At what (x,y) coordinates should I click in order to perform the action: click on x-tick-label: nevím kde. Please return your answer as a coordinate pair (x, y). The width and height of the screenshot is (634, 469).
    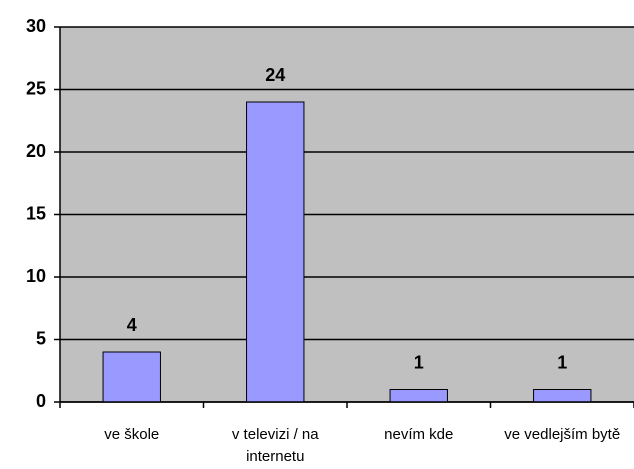
    Looking at the image, I should click on (419, 434).